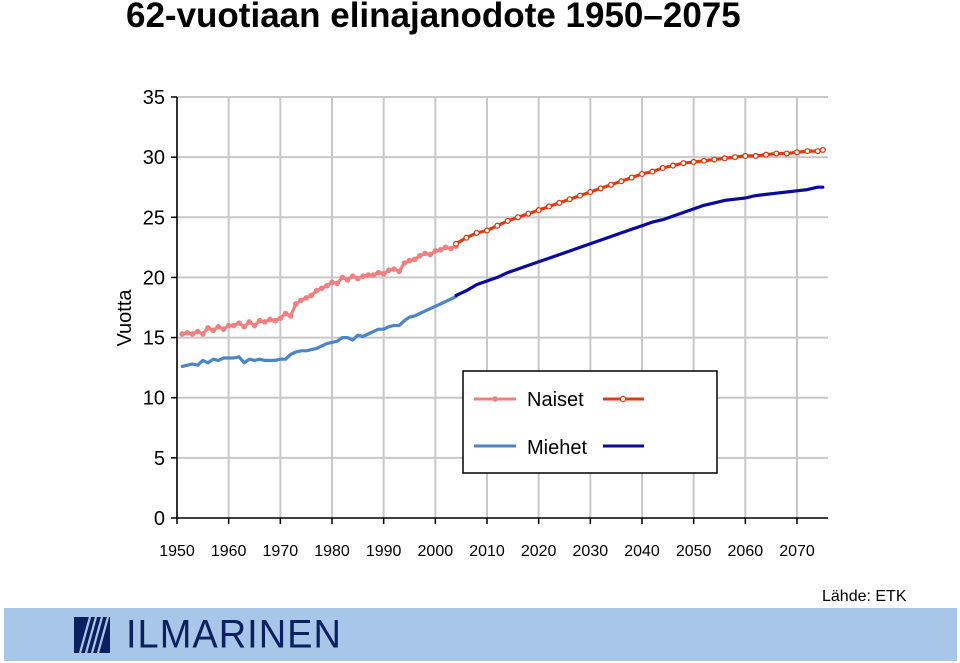 Image resolution: width=960 pixels, height=663 pixels. What do you see at coordinates (591, 551) in the screenshot?
I see `x-tick-label: 2030` at bounding box center [591, 551].